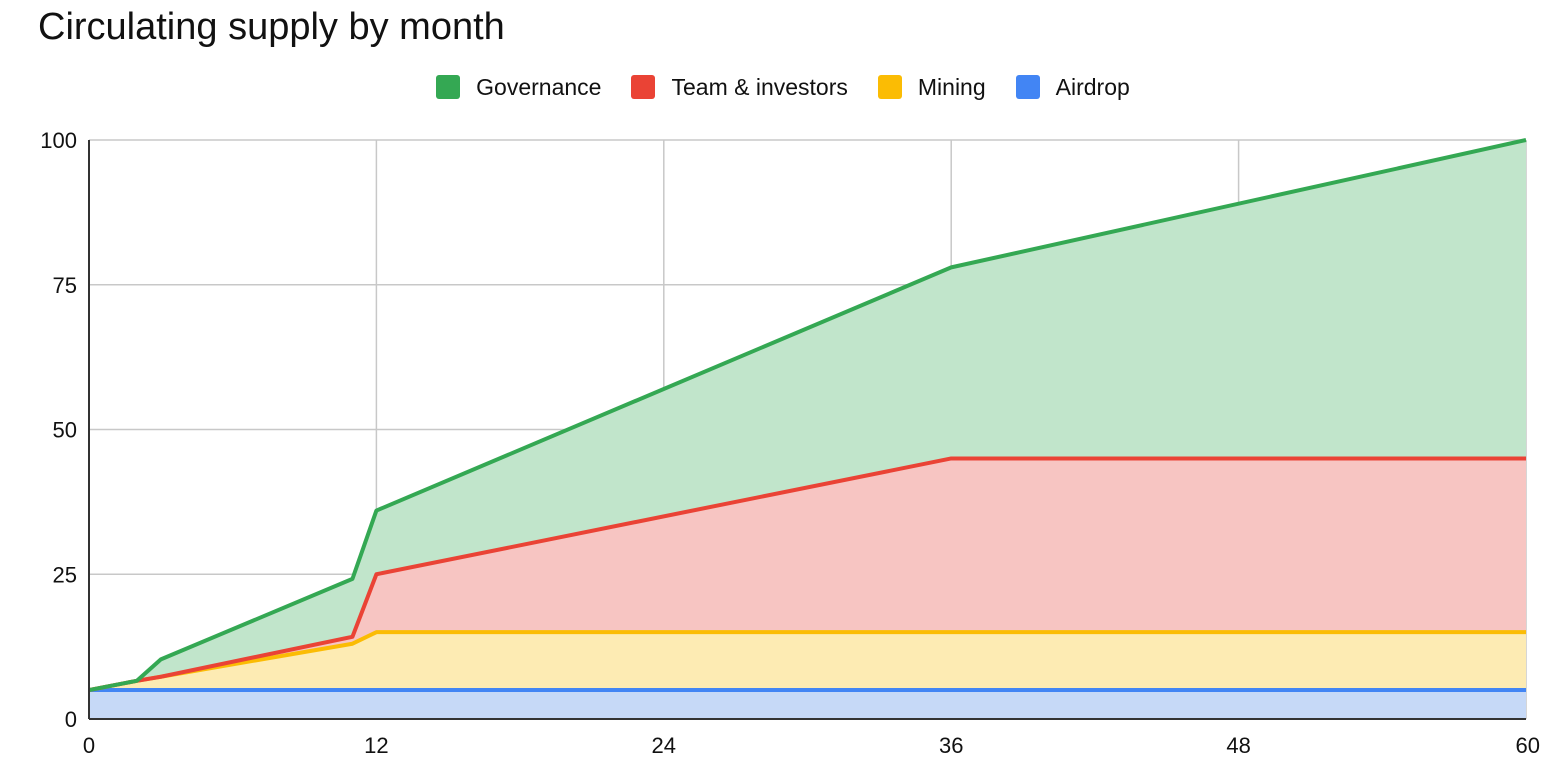  What do you see at coordinates (58, 140) in the screenshot?
I see `y-tick-label: 100` at bounding box center [58, 140].